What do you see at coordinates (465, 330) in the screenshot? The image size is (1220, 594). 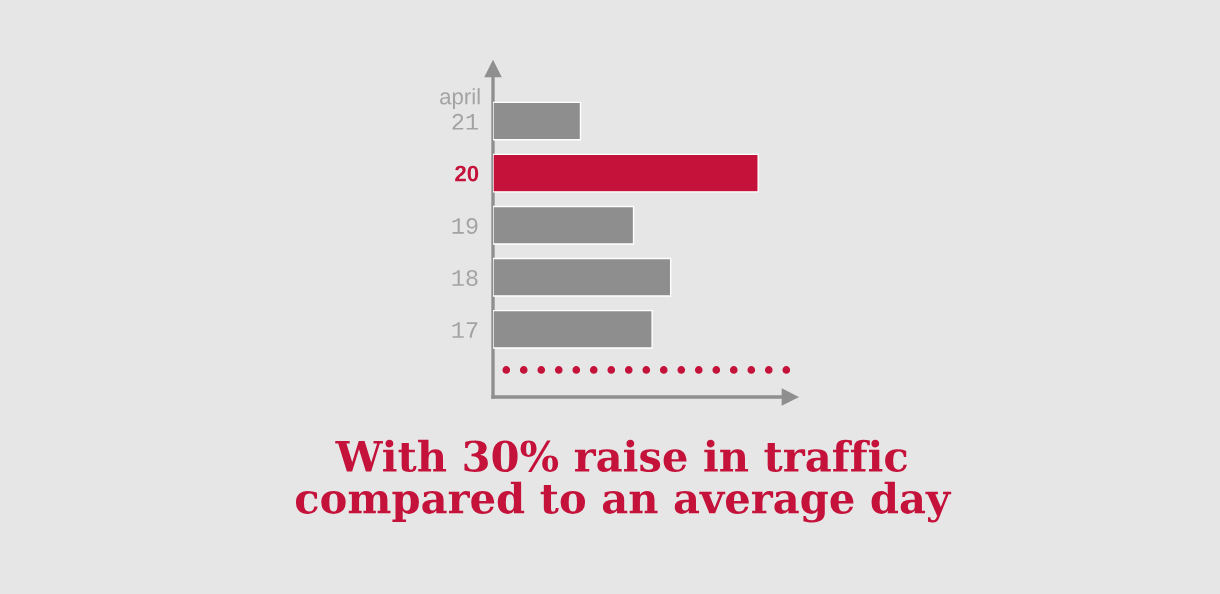 I see `y-tick-label: 17` at bounding box center [465, 330].